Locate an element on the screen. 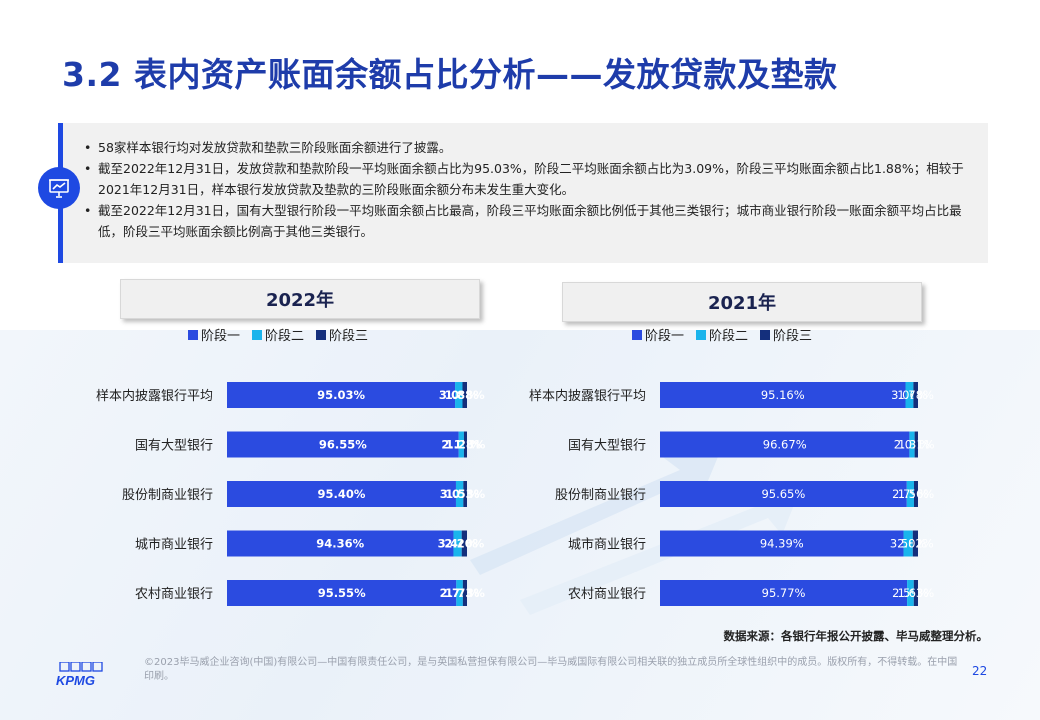 Image resolution: width=1040 pixels, height=720 pixels. data-label: 96.55% is located at coordinates (343, 445).